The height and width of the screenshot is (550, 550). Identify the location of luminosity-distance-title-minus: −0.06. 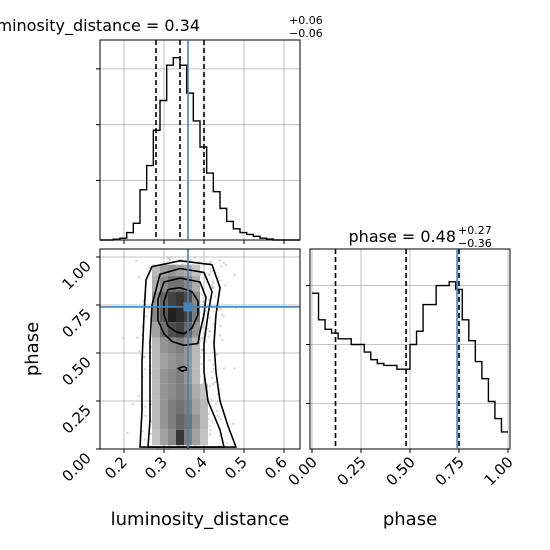
(306, 33).